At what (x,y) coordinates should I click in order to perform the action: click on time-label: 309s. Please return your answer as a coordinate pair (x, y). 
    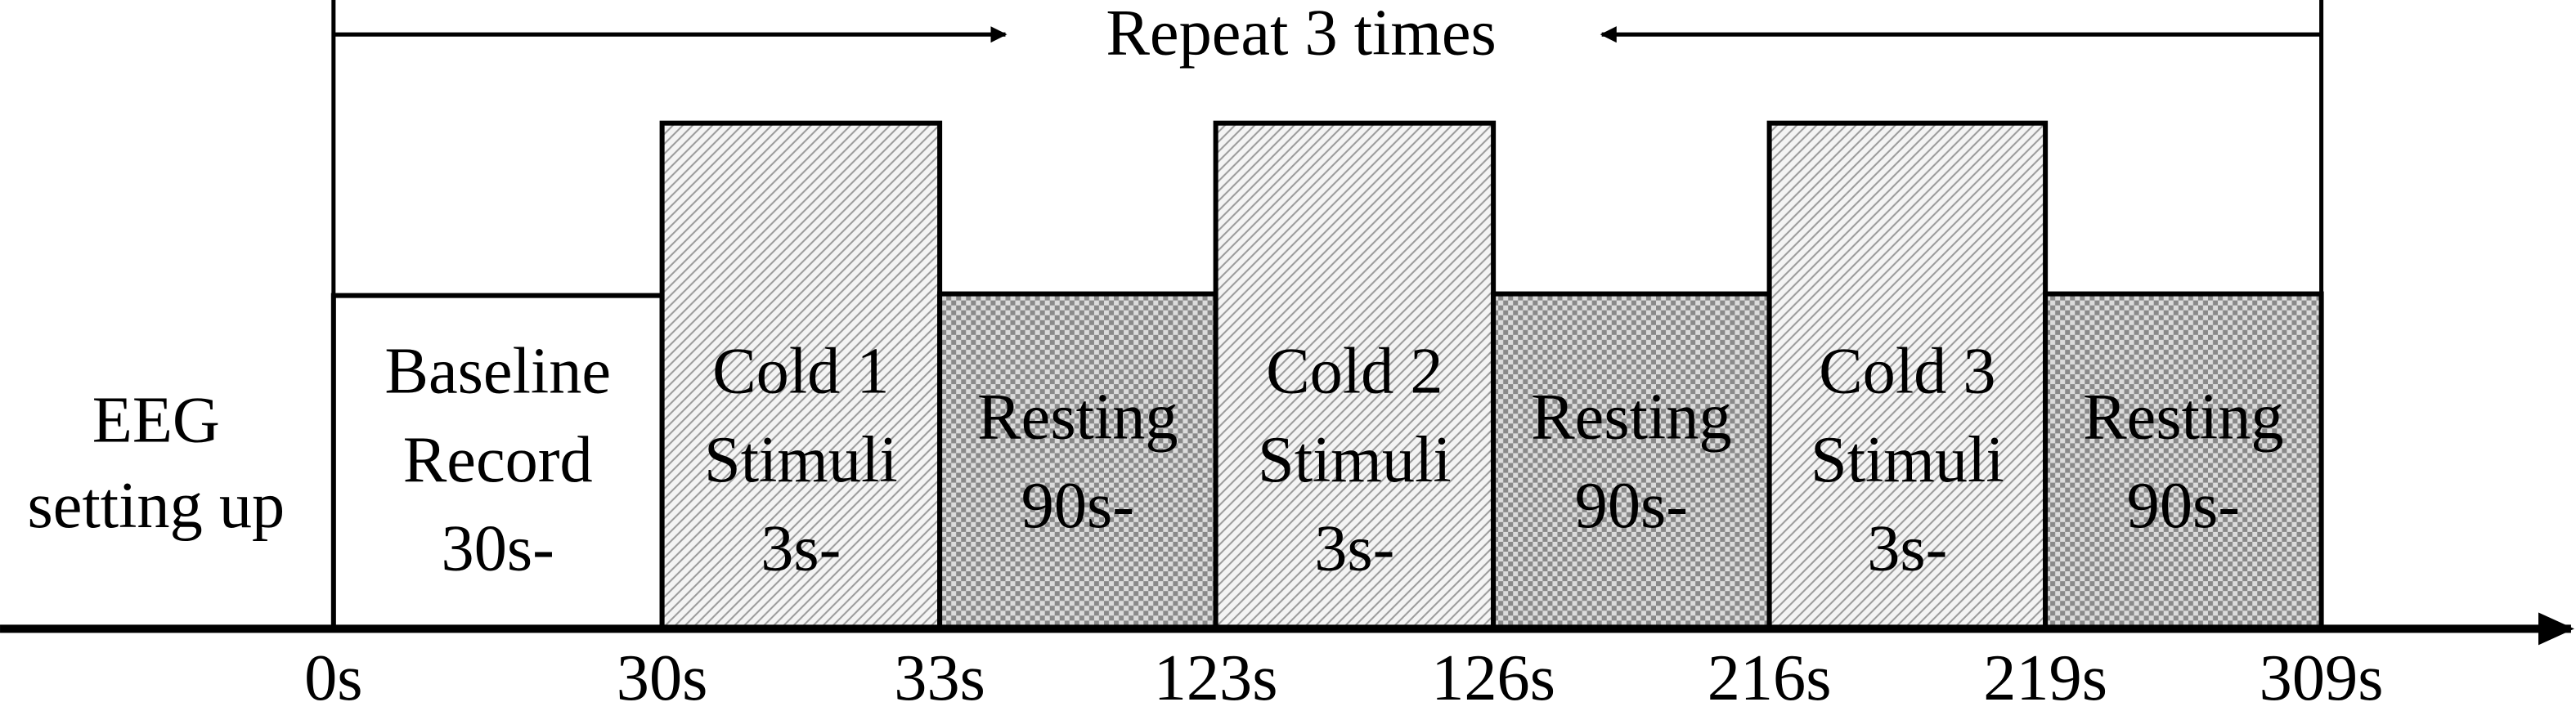
    Looking at the image, I should click on (2322, 678).